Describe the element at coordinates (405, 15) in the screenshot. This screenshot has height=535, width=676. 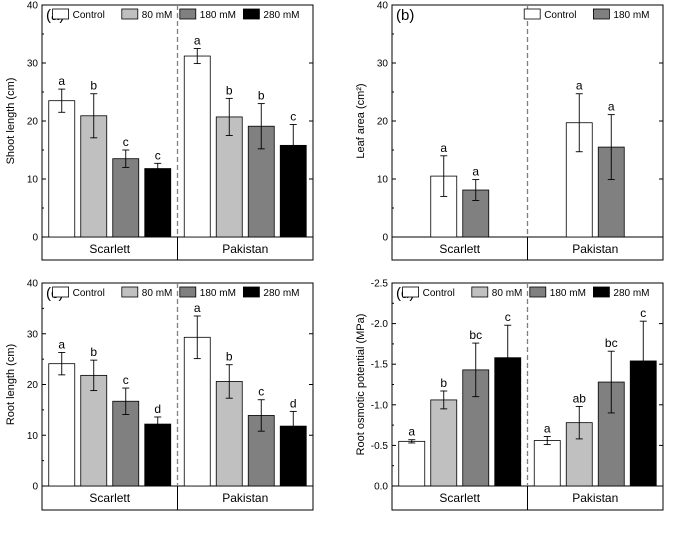
I see `panel-label: (b)` at that location.